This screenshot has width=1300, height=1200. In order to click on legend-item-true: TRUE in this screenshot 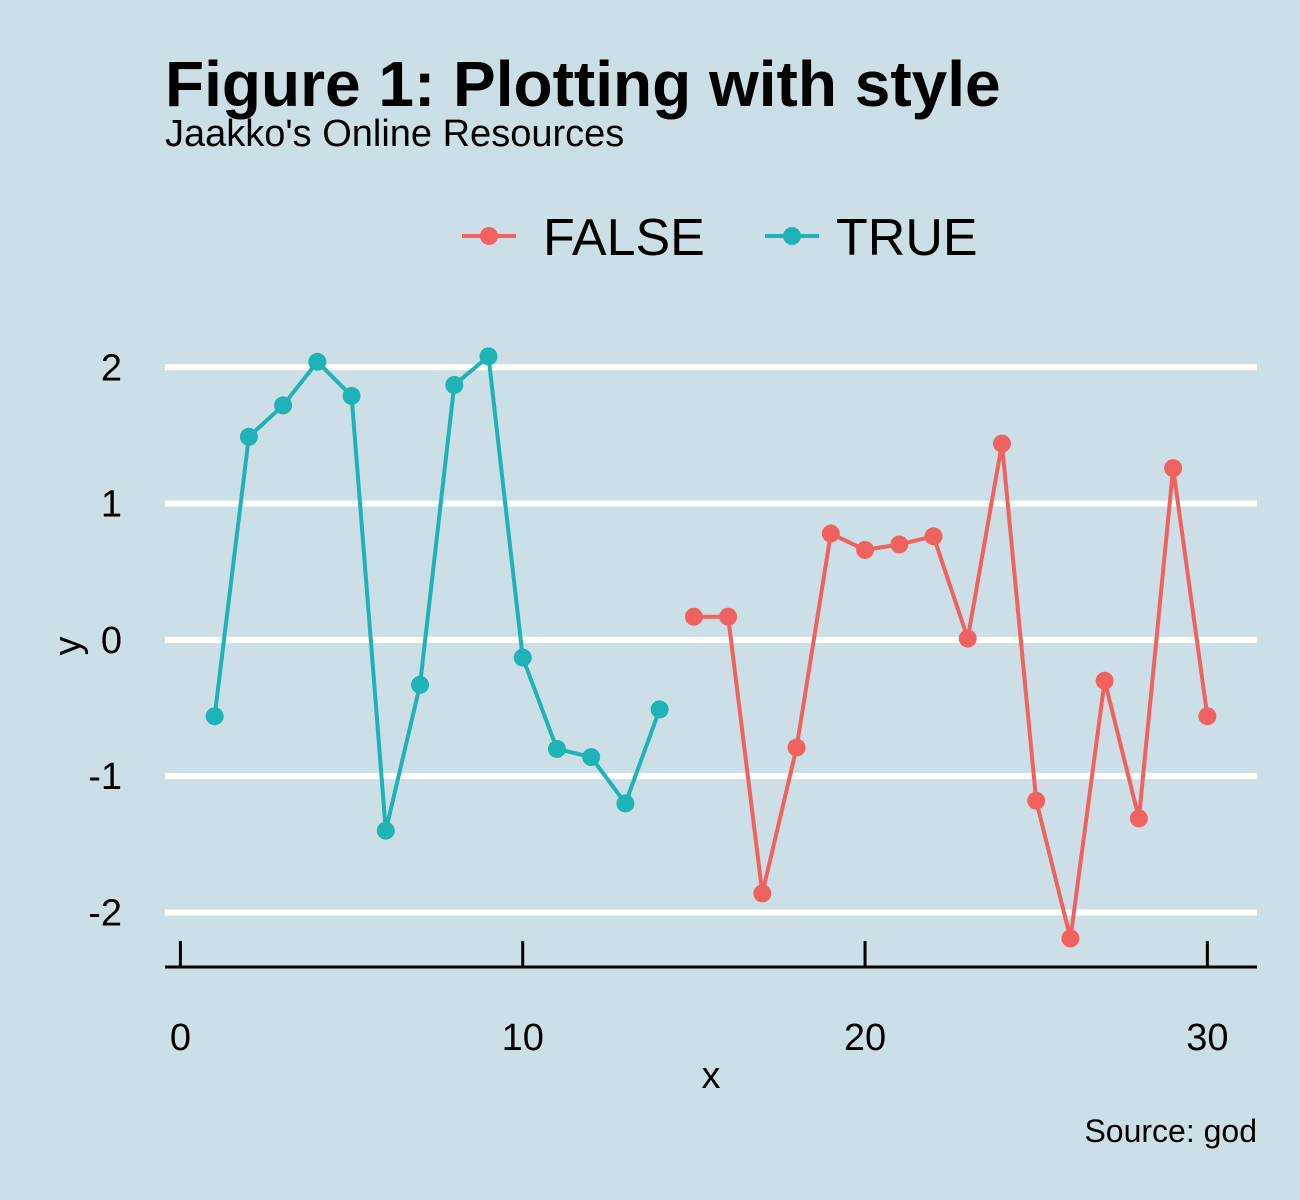, I will do `click(871, 238)`.